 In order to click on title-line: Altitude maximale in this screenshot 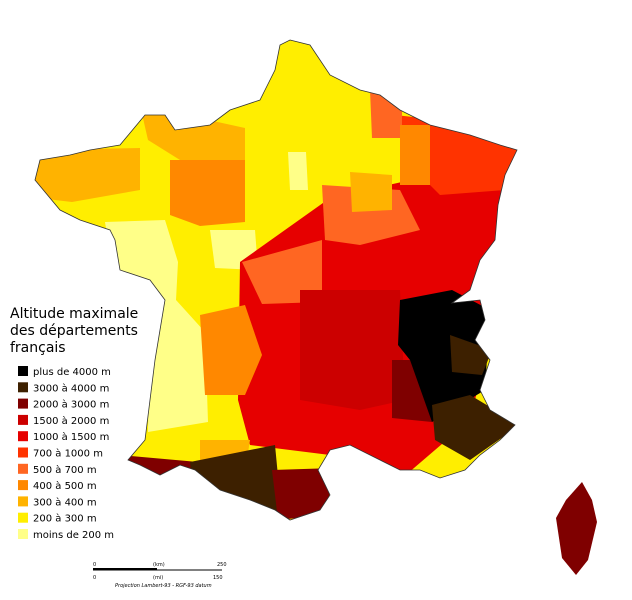, I will do `click(74, 314)`.